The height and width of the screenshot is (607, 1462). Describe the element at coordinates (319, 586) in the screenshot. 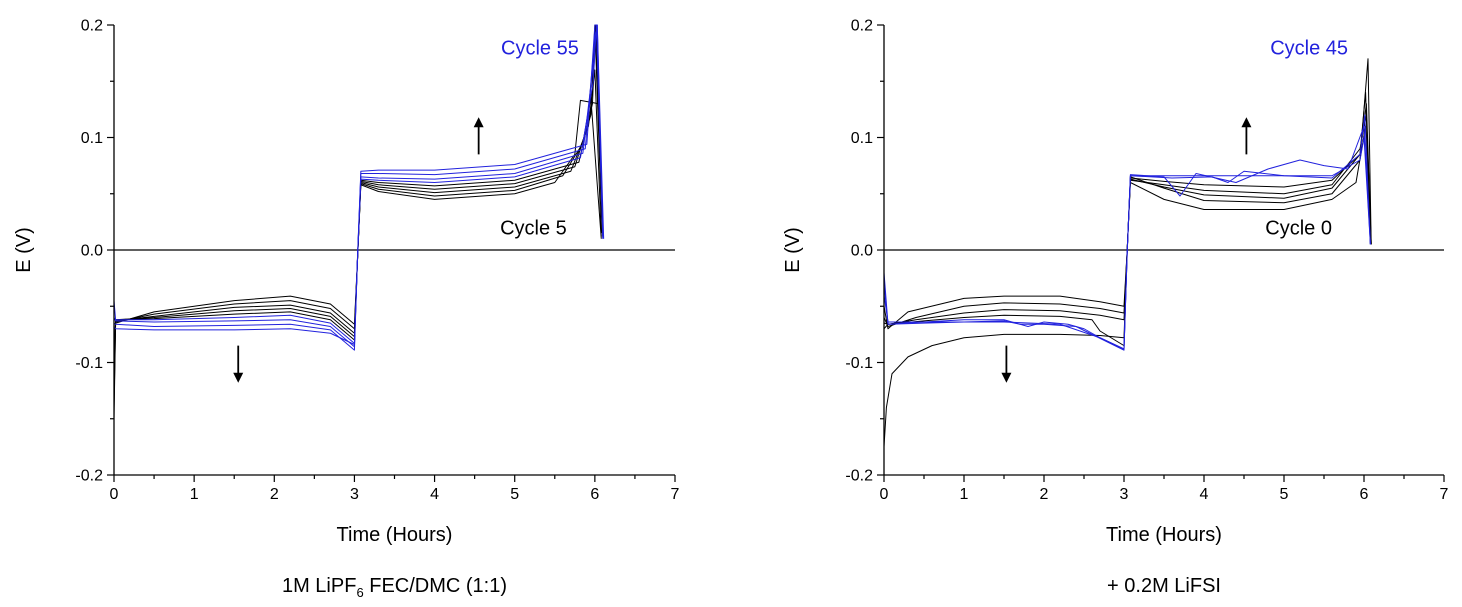

I see `caption-main: 1M LiPF` at that location.